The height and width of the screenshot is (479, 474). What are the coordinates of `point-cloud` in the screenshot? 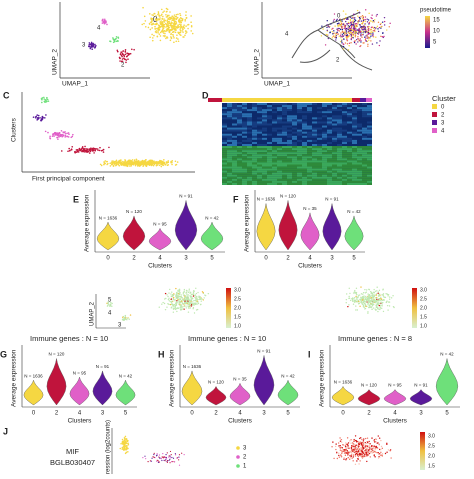 It's located at (163, 458).